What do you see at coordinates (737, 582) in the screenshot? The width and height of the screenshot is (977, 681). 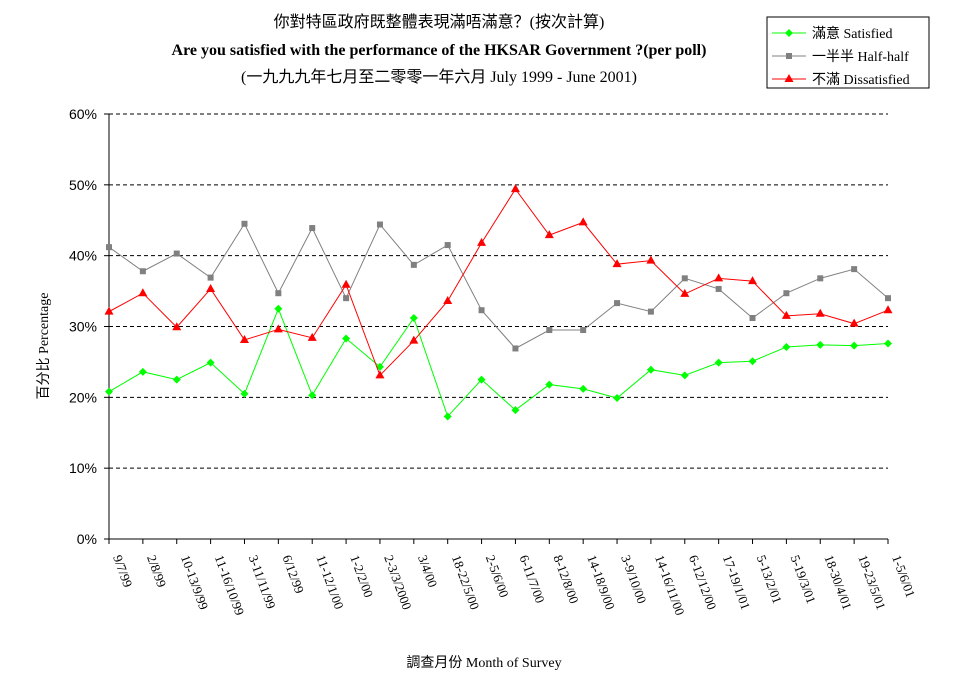 I see `x-tick-label: 17-19/1/01` at bounding box center [737, 582].